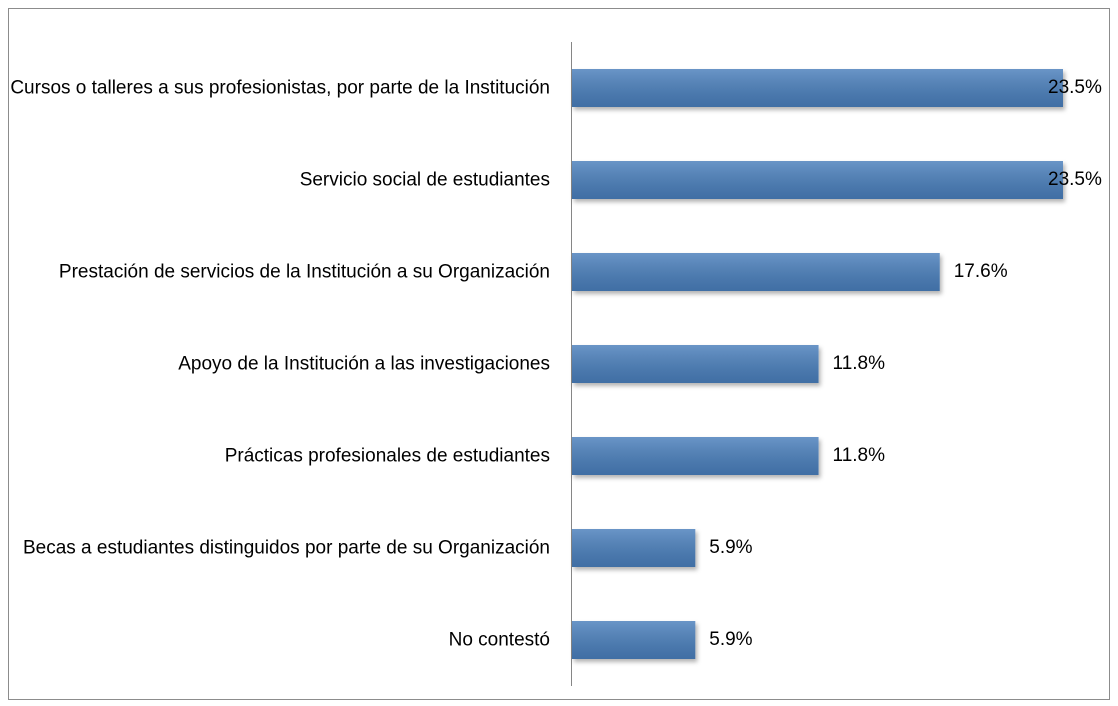  Describe the element at coordinates (499, 640) in the screenshot. I see `category-label: No contestó` at that location.